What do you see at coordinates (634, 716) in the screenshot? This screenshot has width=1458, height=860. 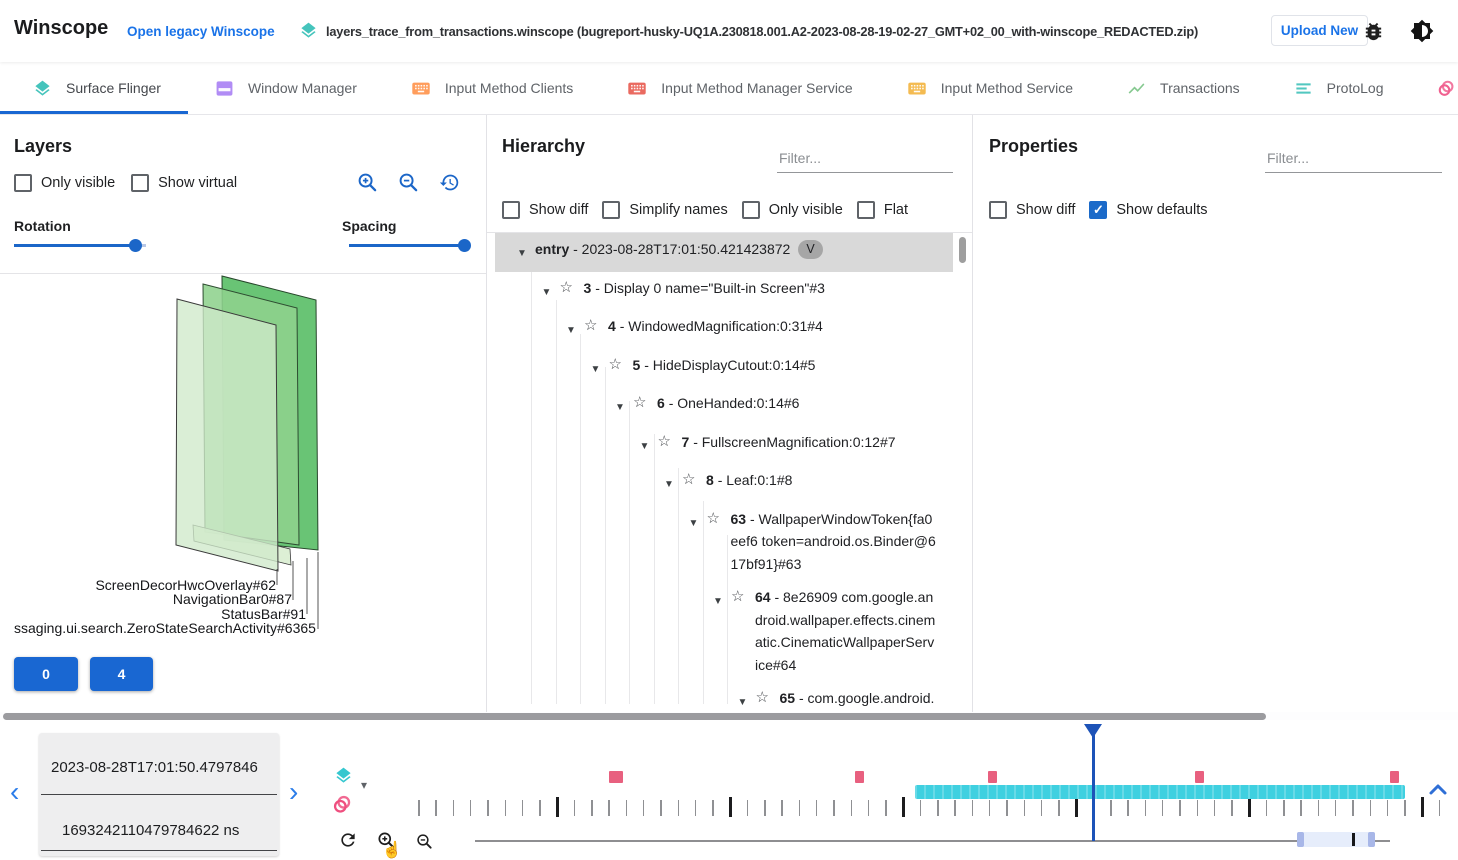 I see `horizontal-scrollbar` at bounding box center [634, 716].